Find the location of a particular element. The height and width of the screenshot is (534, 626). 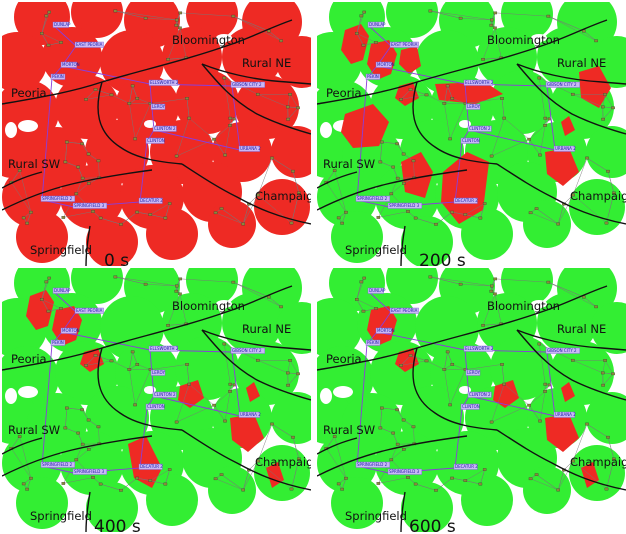

region-label-champaign: Champaign is located at coordinates (598, 196).